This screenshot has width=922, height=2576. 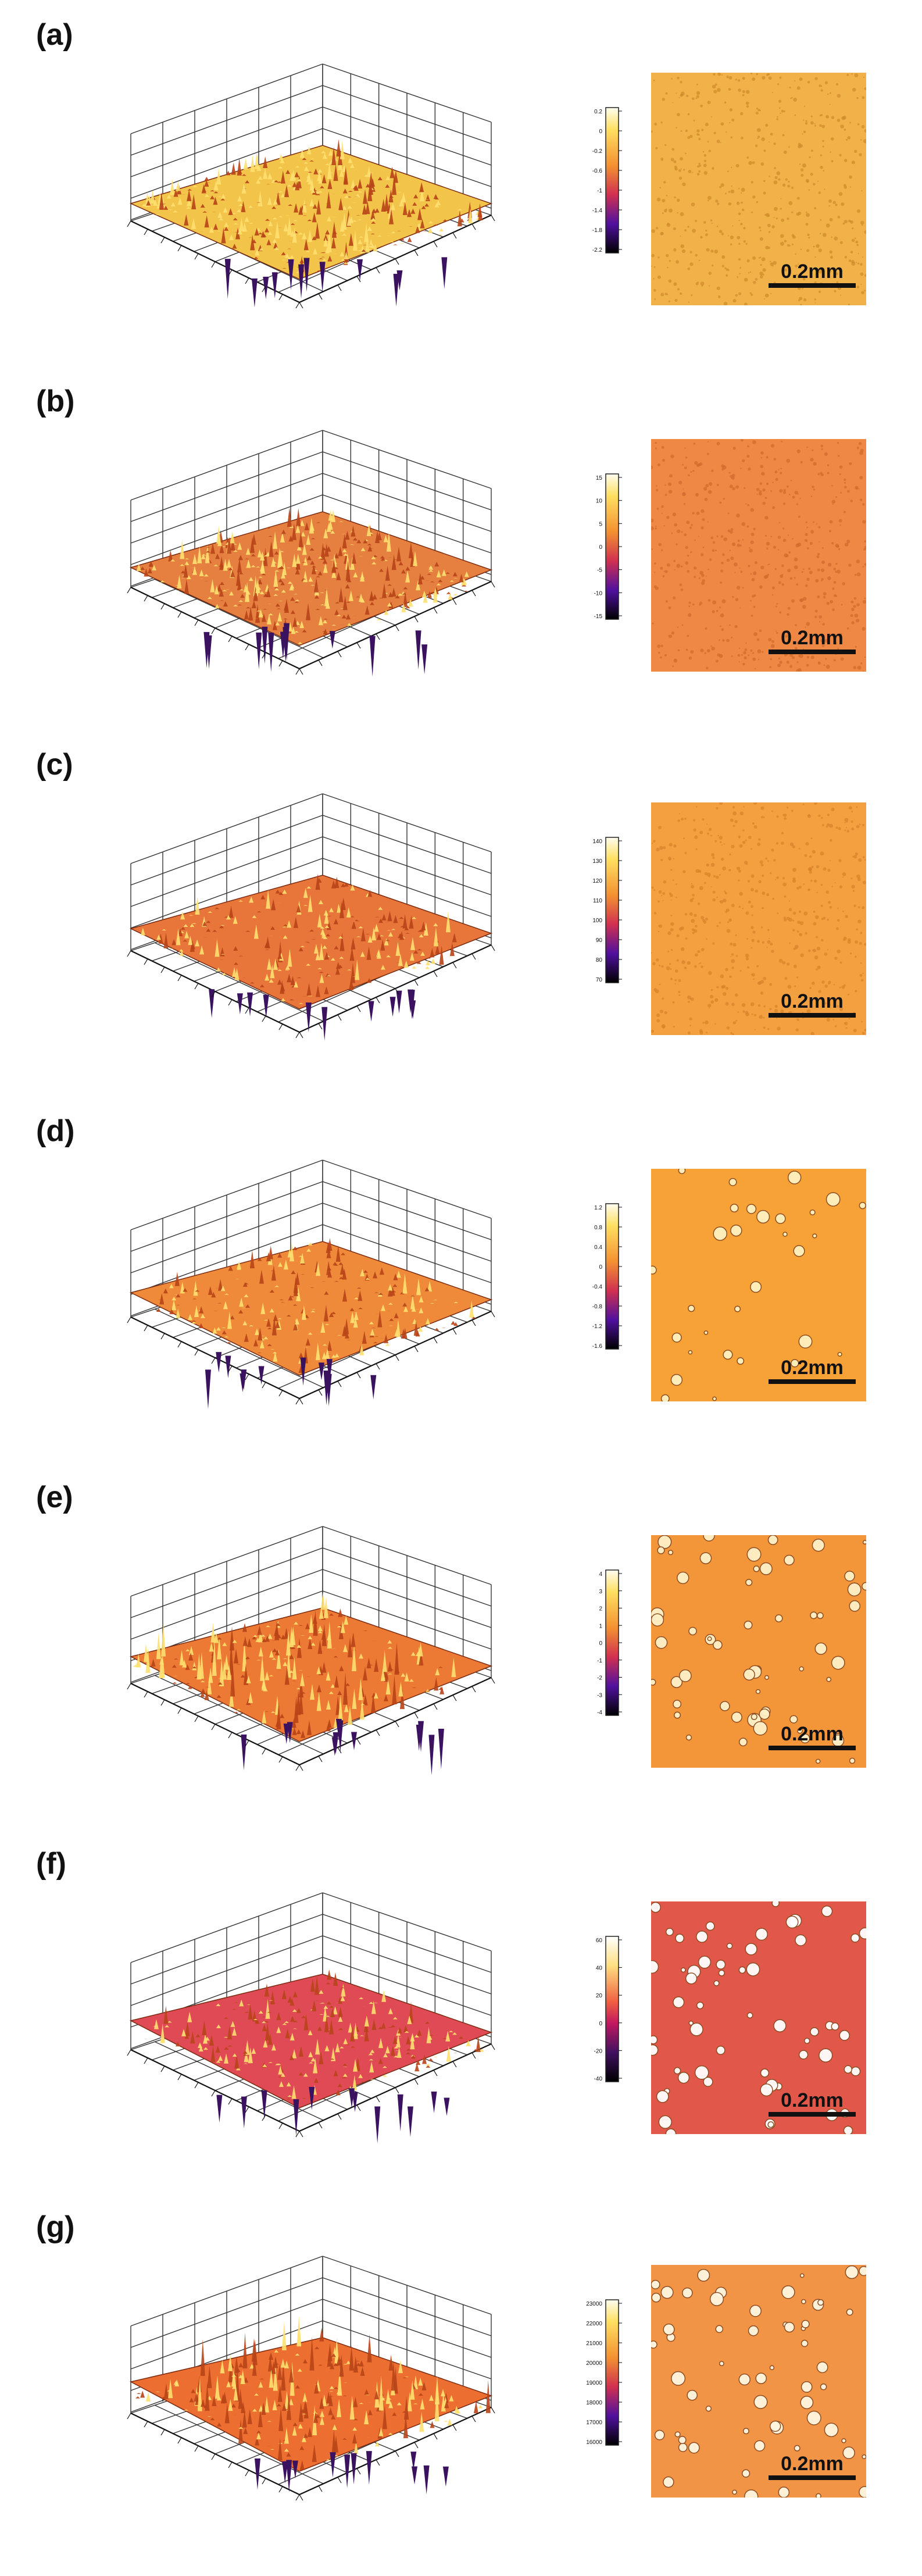 I want to click on colorbar-tick-label: 16000, so click(x=594, y=2443).